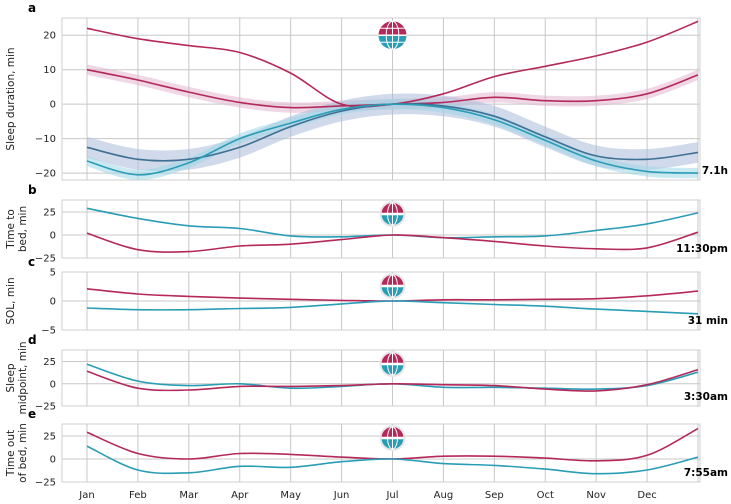 The height and width of the screenshot is (504, 731). Describe the element at coordinates (11, 300) in the screenshot. I see `y-axis-label: SOL, min` at that location.